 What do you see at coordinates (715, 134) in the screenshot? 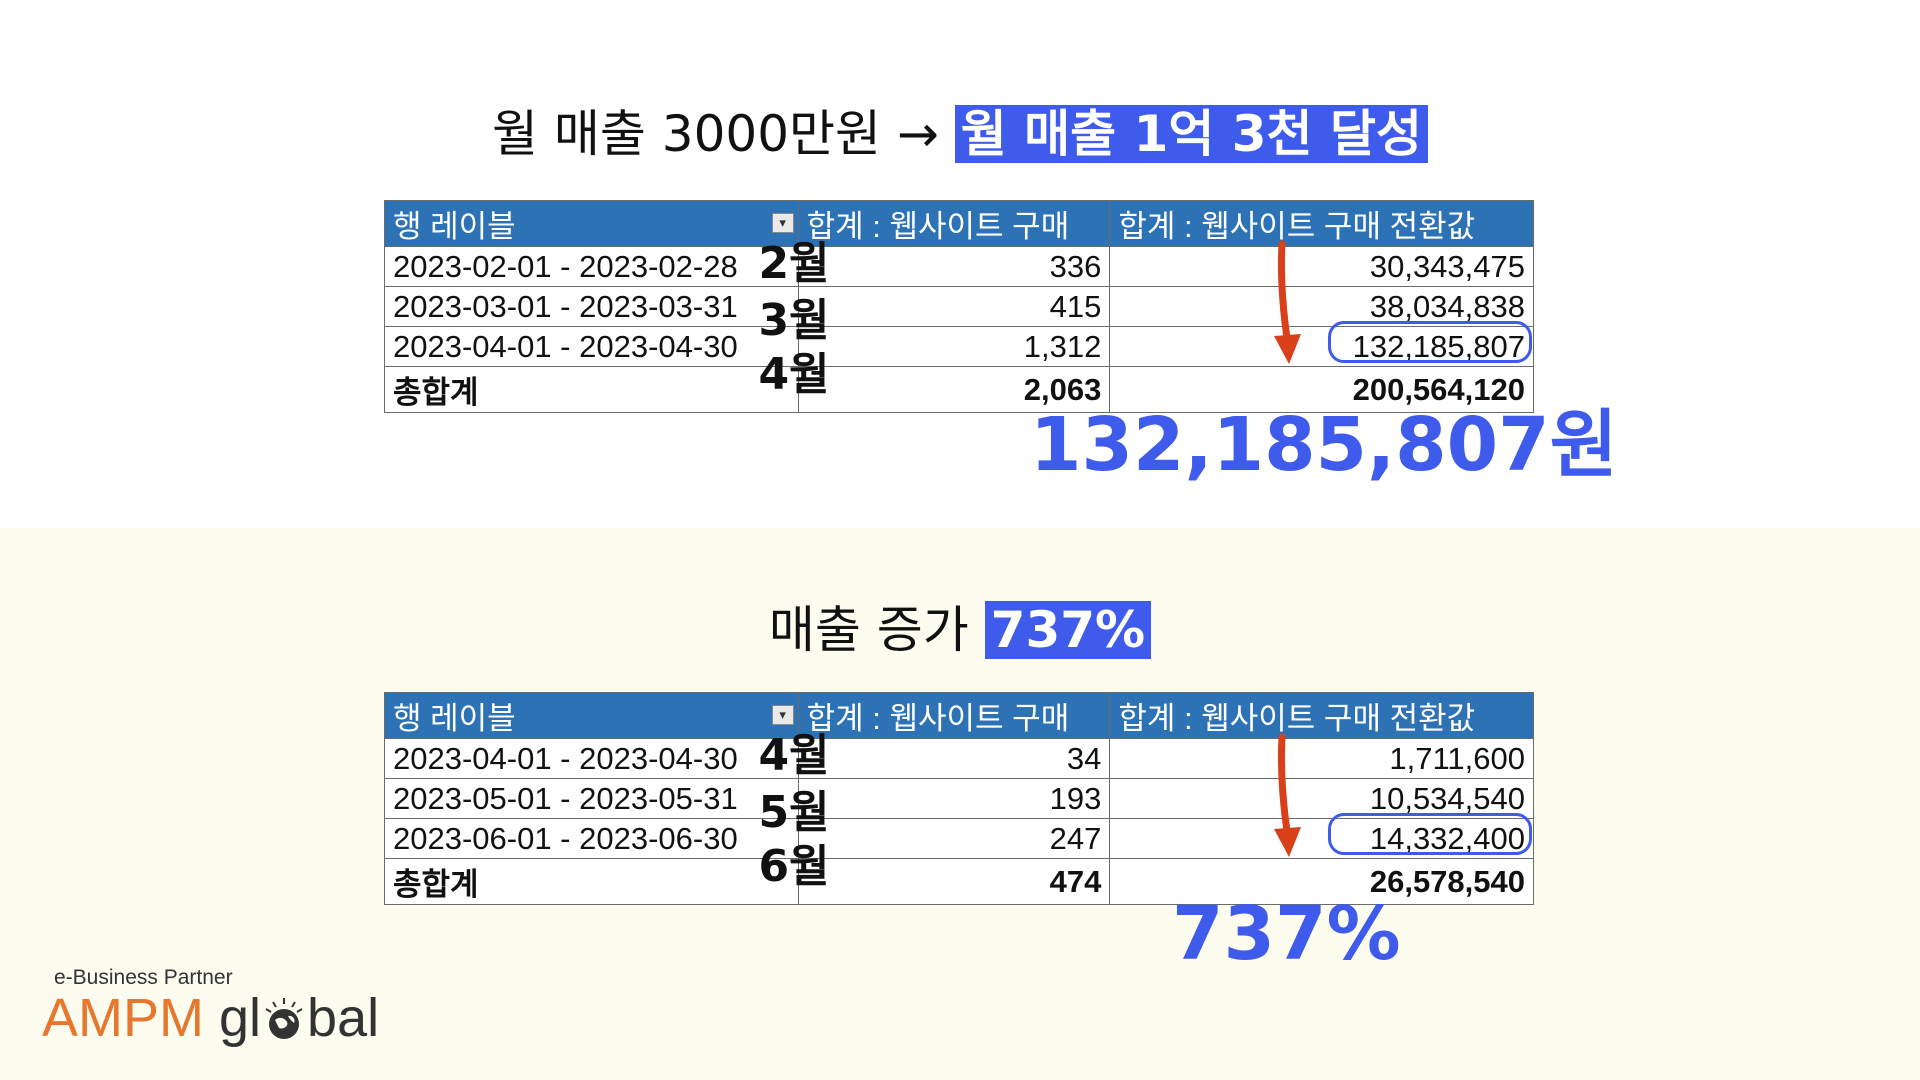
I see `headline-plain: 월 매출 3000만원 →` at bounding box center [715, 134].